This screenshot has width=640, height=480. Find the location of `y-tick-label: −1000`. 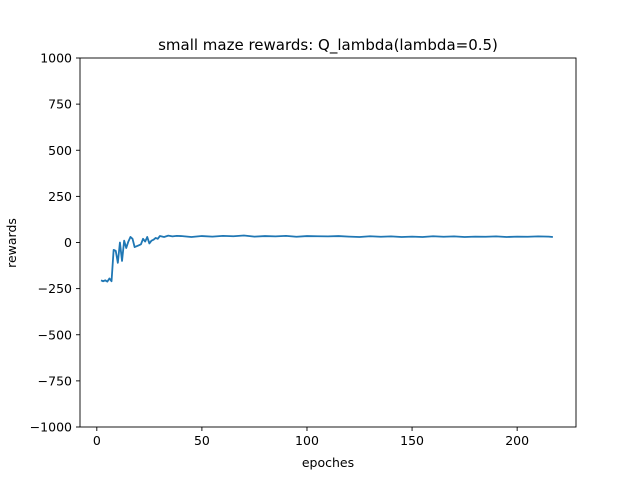

y-tick-label: −1000 is located at coordinates (51, 427).